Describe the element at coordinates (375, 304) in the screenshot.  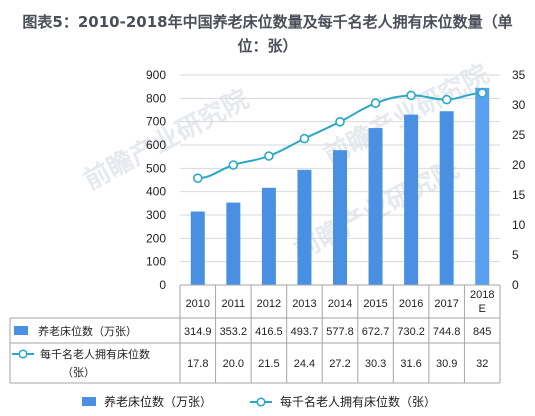
I see `x-category-label: 2015` at that location.